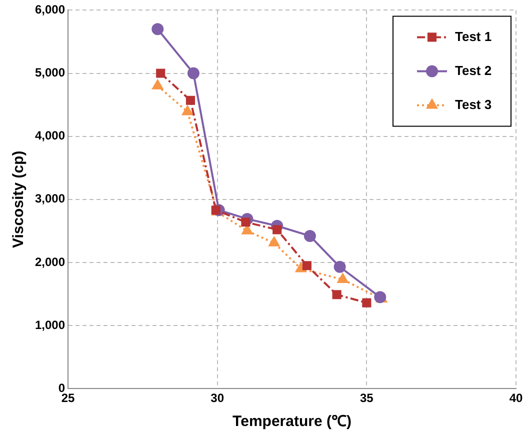 Image resolution: width=530 pixels, height=439 pixels. Describe the element at coordinates (473, 36) in the screenshot. I see `legend-label: Test 1` at that location.